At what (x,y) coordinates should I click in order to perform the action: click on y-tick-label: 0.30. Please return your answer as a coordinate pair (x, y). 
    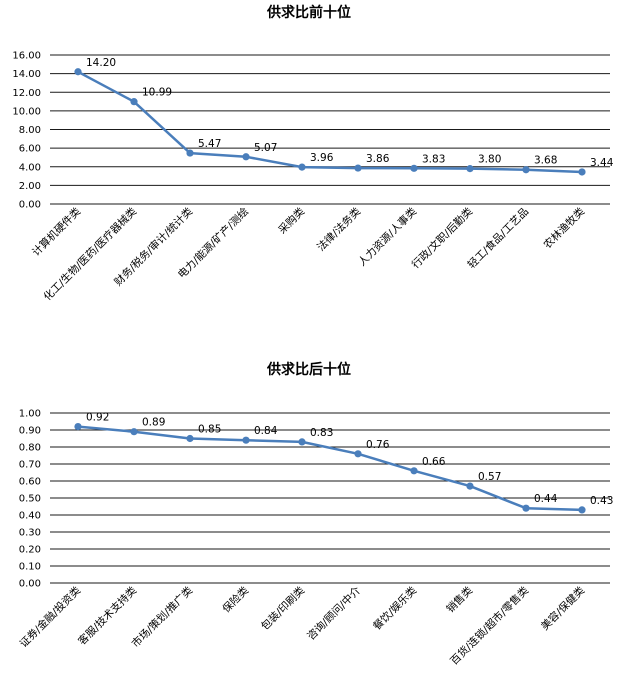
    Looking at the image, I should click on (30, 533).